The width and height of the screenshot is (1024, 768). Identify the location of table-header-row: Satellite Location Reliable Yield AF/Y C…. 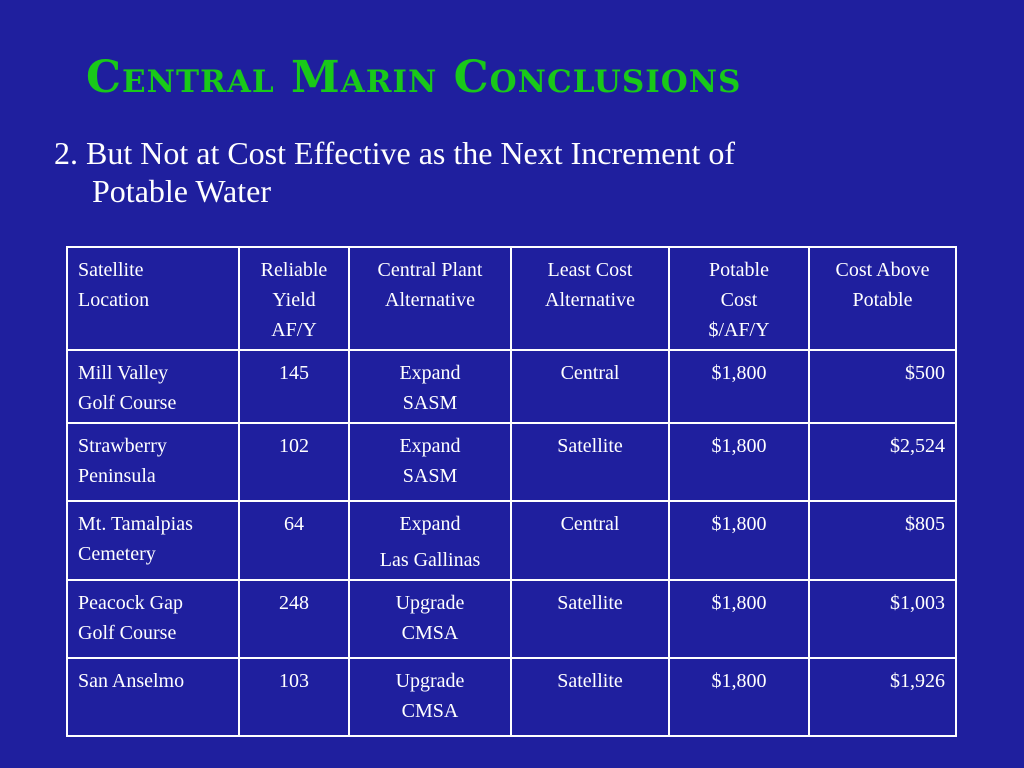
(511, 298).